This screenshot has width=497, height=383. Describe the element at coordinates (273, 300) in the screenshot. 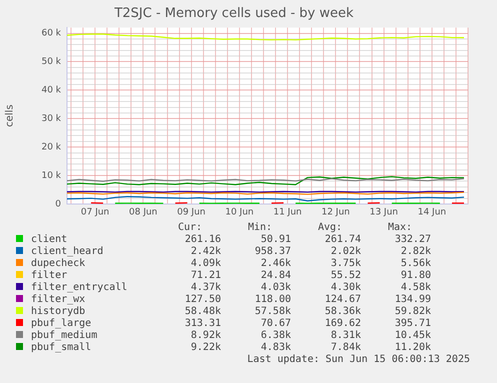

I see `text: 118.00` at that location.